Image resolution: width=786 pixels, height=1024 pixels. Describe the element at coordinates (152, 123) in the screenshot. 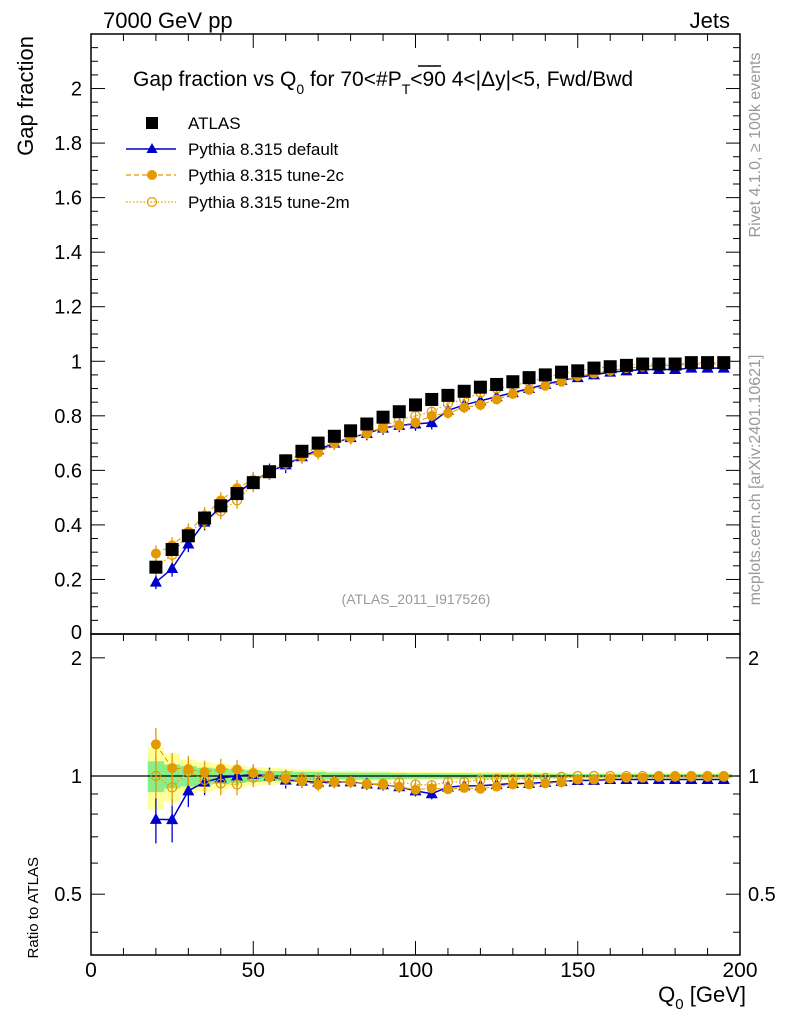

I see `legend-marker-atlas` at that location.